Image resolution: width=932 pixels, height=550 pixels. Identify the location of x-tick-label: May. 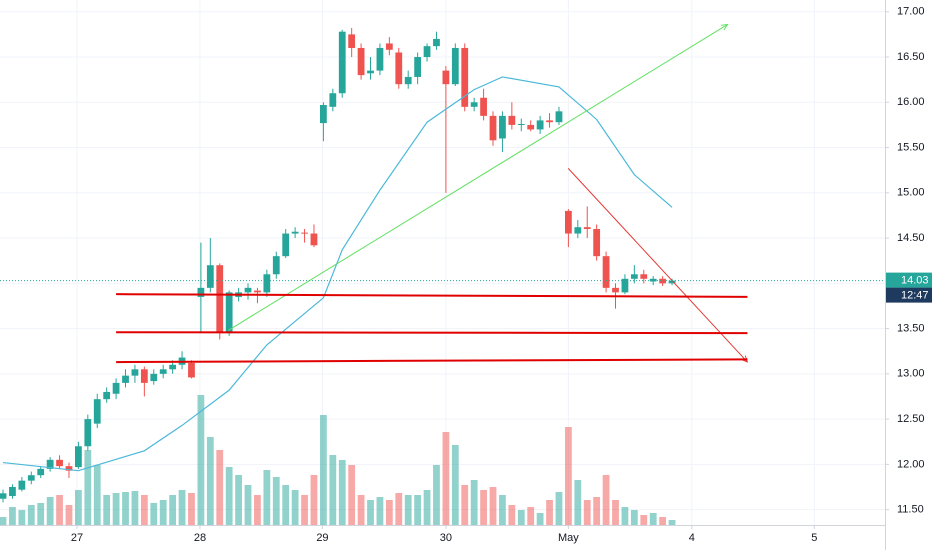
(568, 538).